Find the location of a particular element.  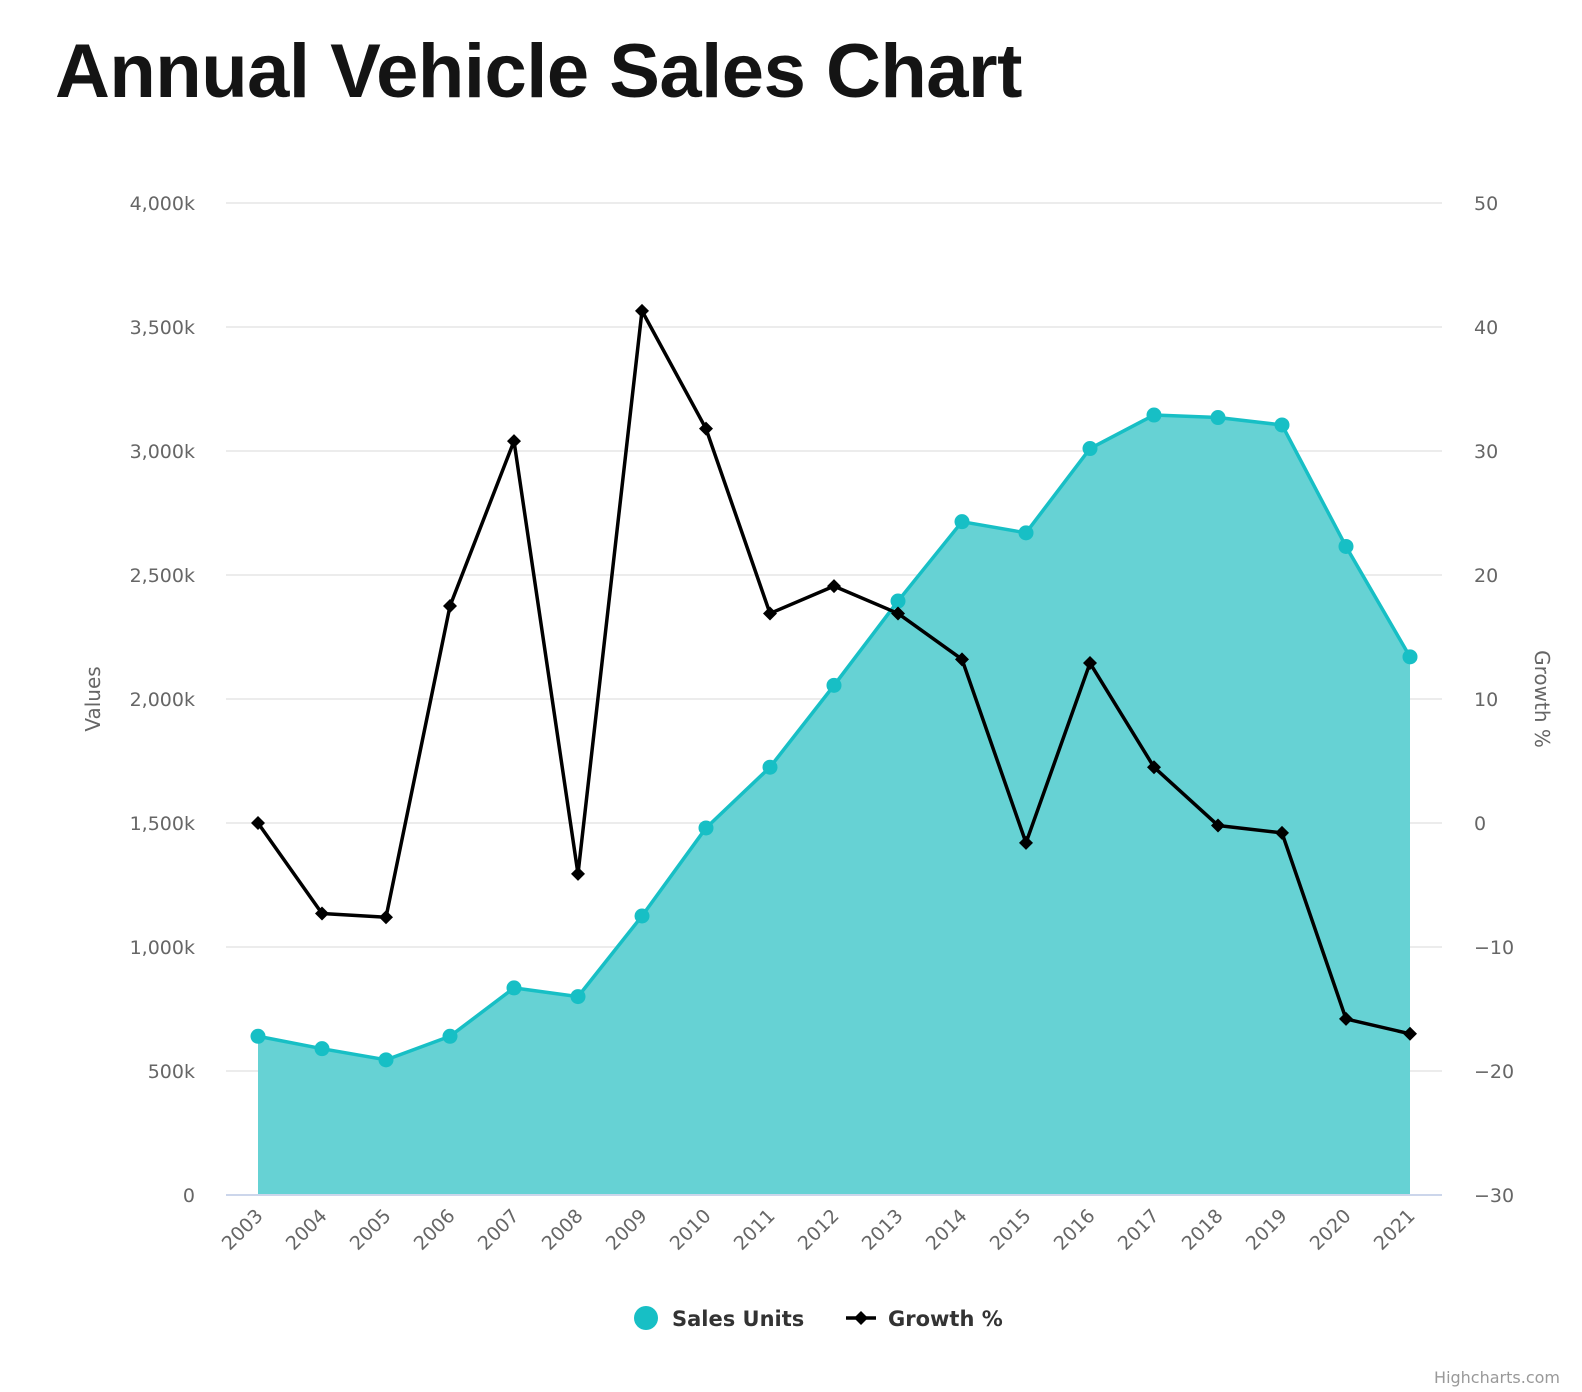

y-left-tick-label: 4,000k is located at coordinates (162, 204).